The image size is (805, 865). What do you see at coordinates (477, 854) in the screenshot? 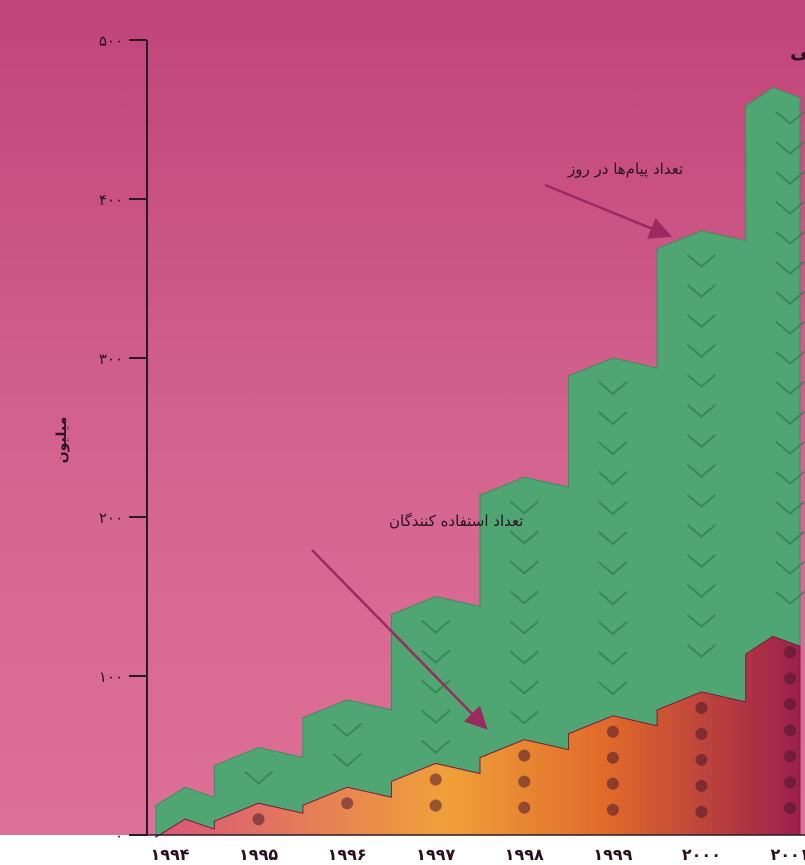
I see `x-axis-ticks: ۱۹۹۴ ۱۹۹۵ ۱۹۹۶ ۱۹۹۷ ۱۹۹۸ ۱۹۹۹ ۲۰۰۰ ۲۰۰۱` at bounding box center [477, 854].